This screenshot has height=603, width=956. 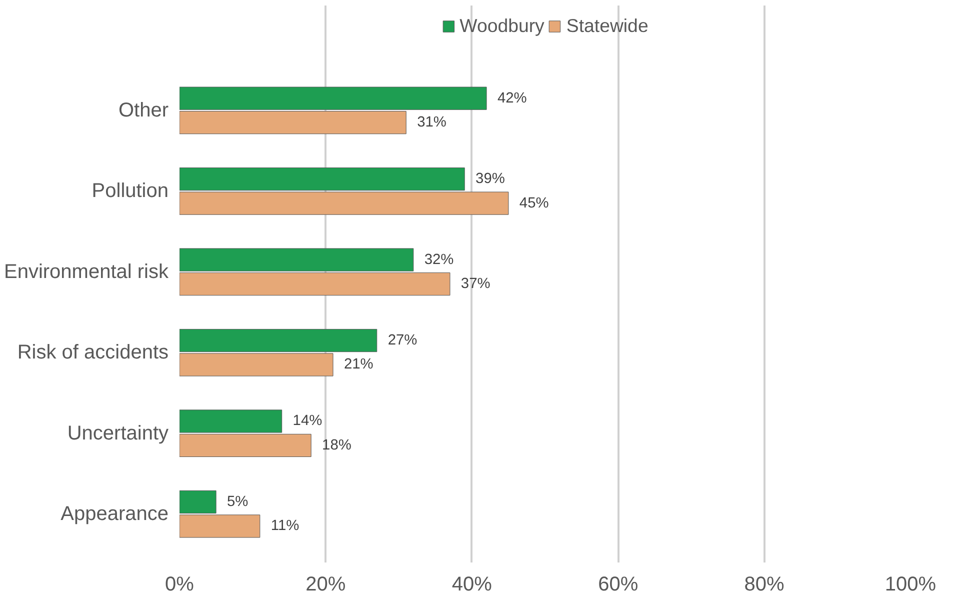 I want to click on data-label: 37%, so click(x=475, y=284).